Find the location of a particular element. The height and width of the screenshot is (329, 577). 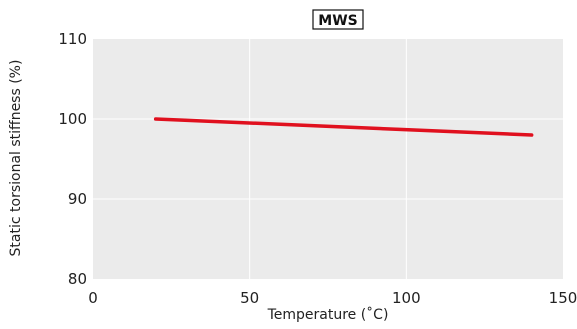

series-line is located at coordinates (343, 127).